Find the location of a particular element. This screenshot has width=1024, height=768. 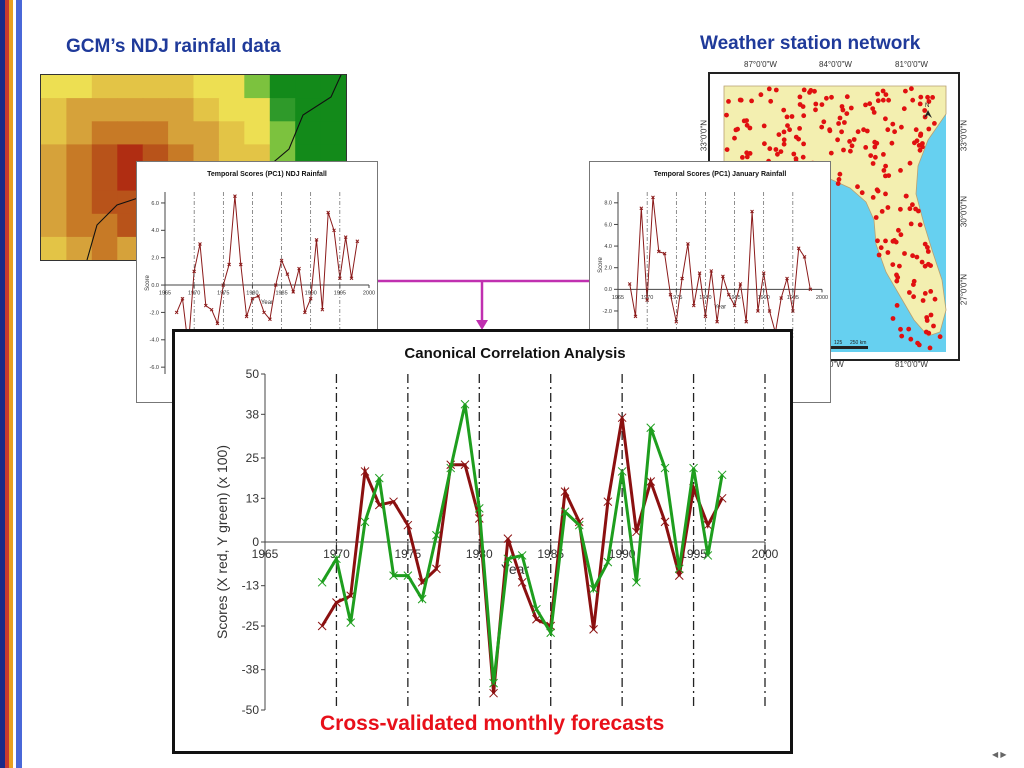

lon-label-2: 84°0'0"W is located at coordinates (835, 64).